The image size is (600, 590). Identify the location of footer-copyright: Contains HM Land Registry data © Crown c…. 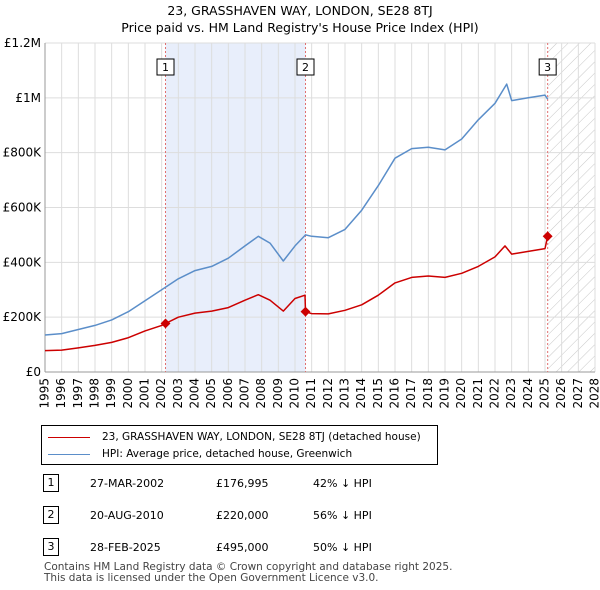
(248, 567).